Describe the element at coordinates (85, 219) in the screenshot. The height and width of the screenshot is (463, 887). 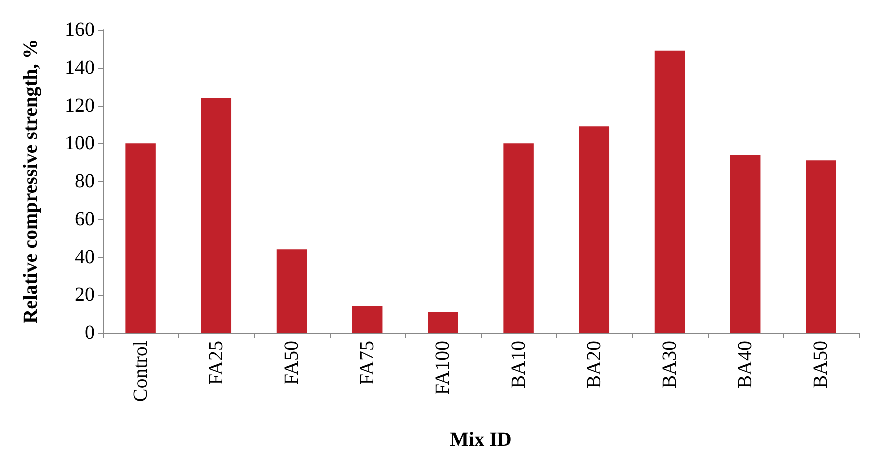
I see `y-tick-label: 60` at that location.